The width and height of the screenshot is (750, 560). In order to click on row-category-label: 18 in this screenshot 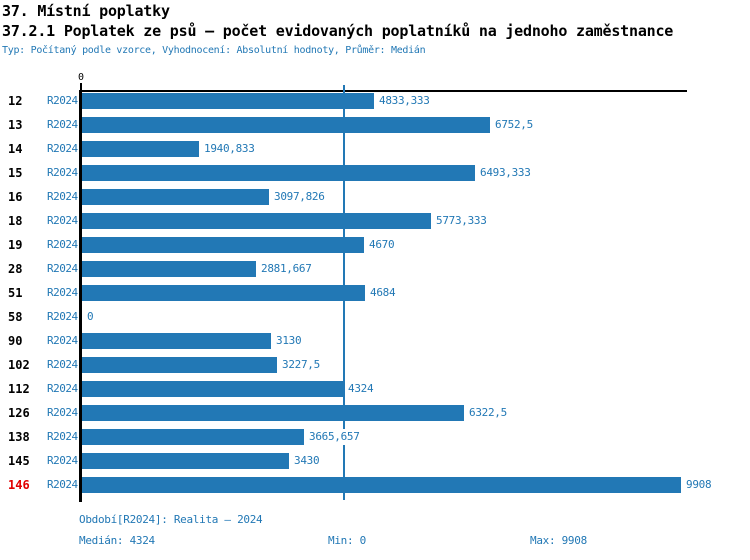, I will do `click(15, 221)`.